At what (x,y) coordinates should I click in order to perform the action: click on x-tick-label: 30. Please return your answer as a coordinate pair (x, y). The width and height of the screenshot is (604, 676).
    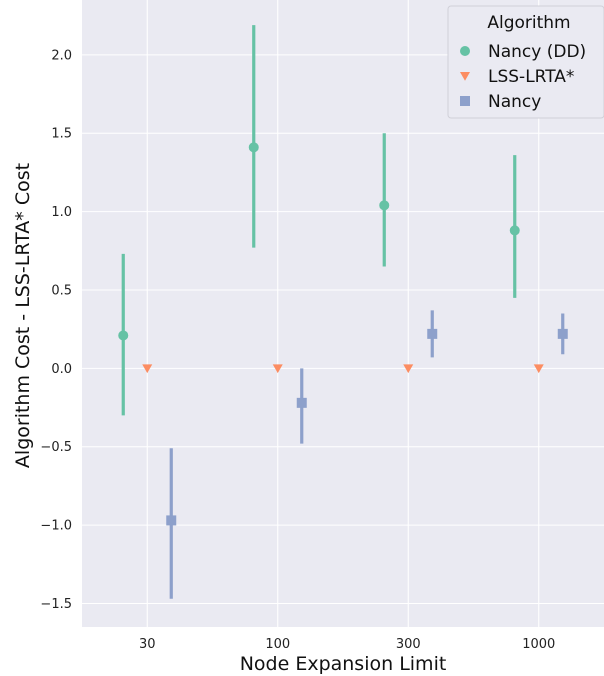
    Looking at the image, I should click on (147, 644).